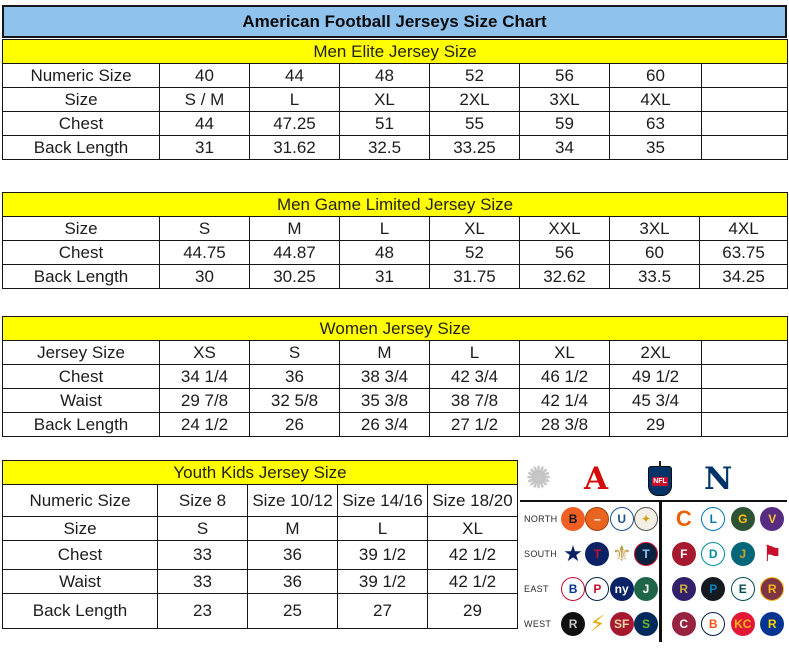 The image size is (789, 667). Describe the element at coordinates (202, 611) in the screenshot. I see `value-cell: 23` at that location.